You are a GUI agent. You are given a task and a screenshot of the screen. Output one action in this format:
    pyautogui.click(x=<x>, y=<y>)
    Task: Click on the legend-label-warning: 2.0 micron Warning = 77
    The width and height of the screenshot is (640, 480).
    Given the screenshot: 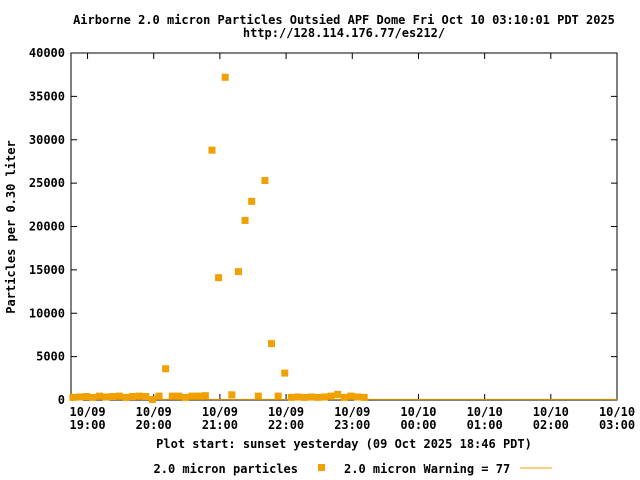 What is the action you would take?
    pyautogui.click(x=427, y=469)
    